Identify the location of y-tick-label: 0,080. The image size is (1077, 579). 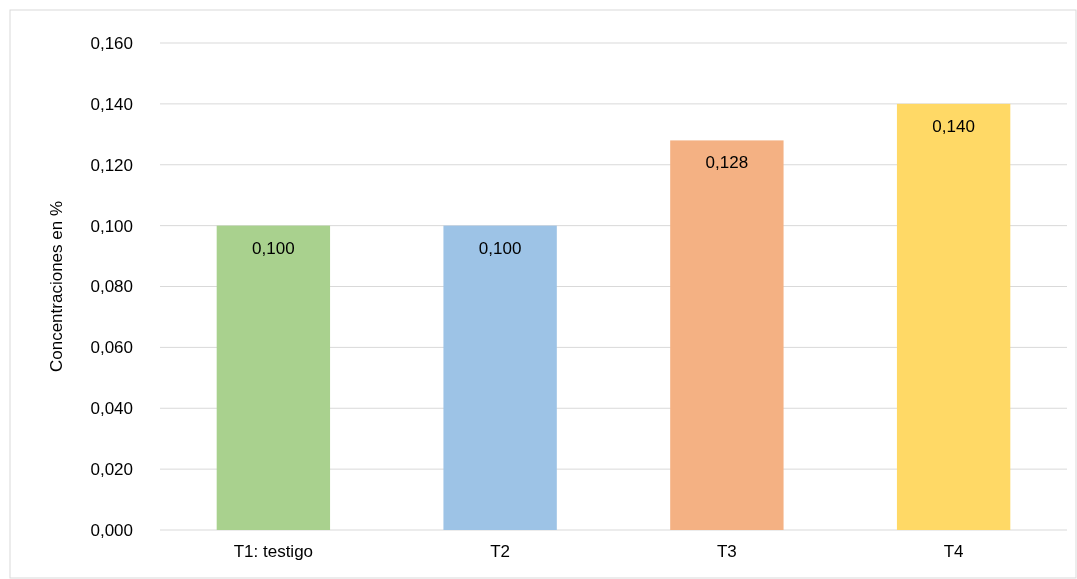
(111, 287).